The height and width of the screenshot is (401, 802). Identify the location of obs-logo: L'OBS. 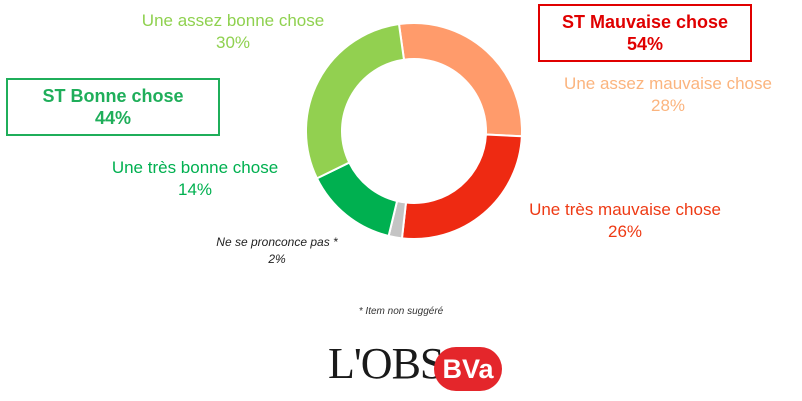
(386, 363).